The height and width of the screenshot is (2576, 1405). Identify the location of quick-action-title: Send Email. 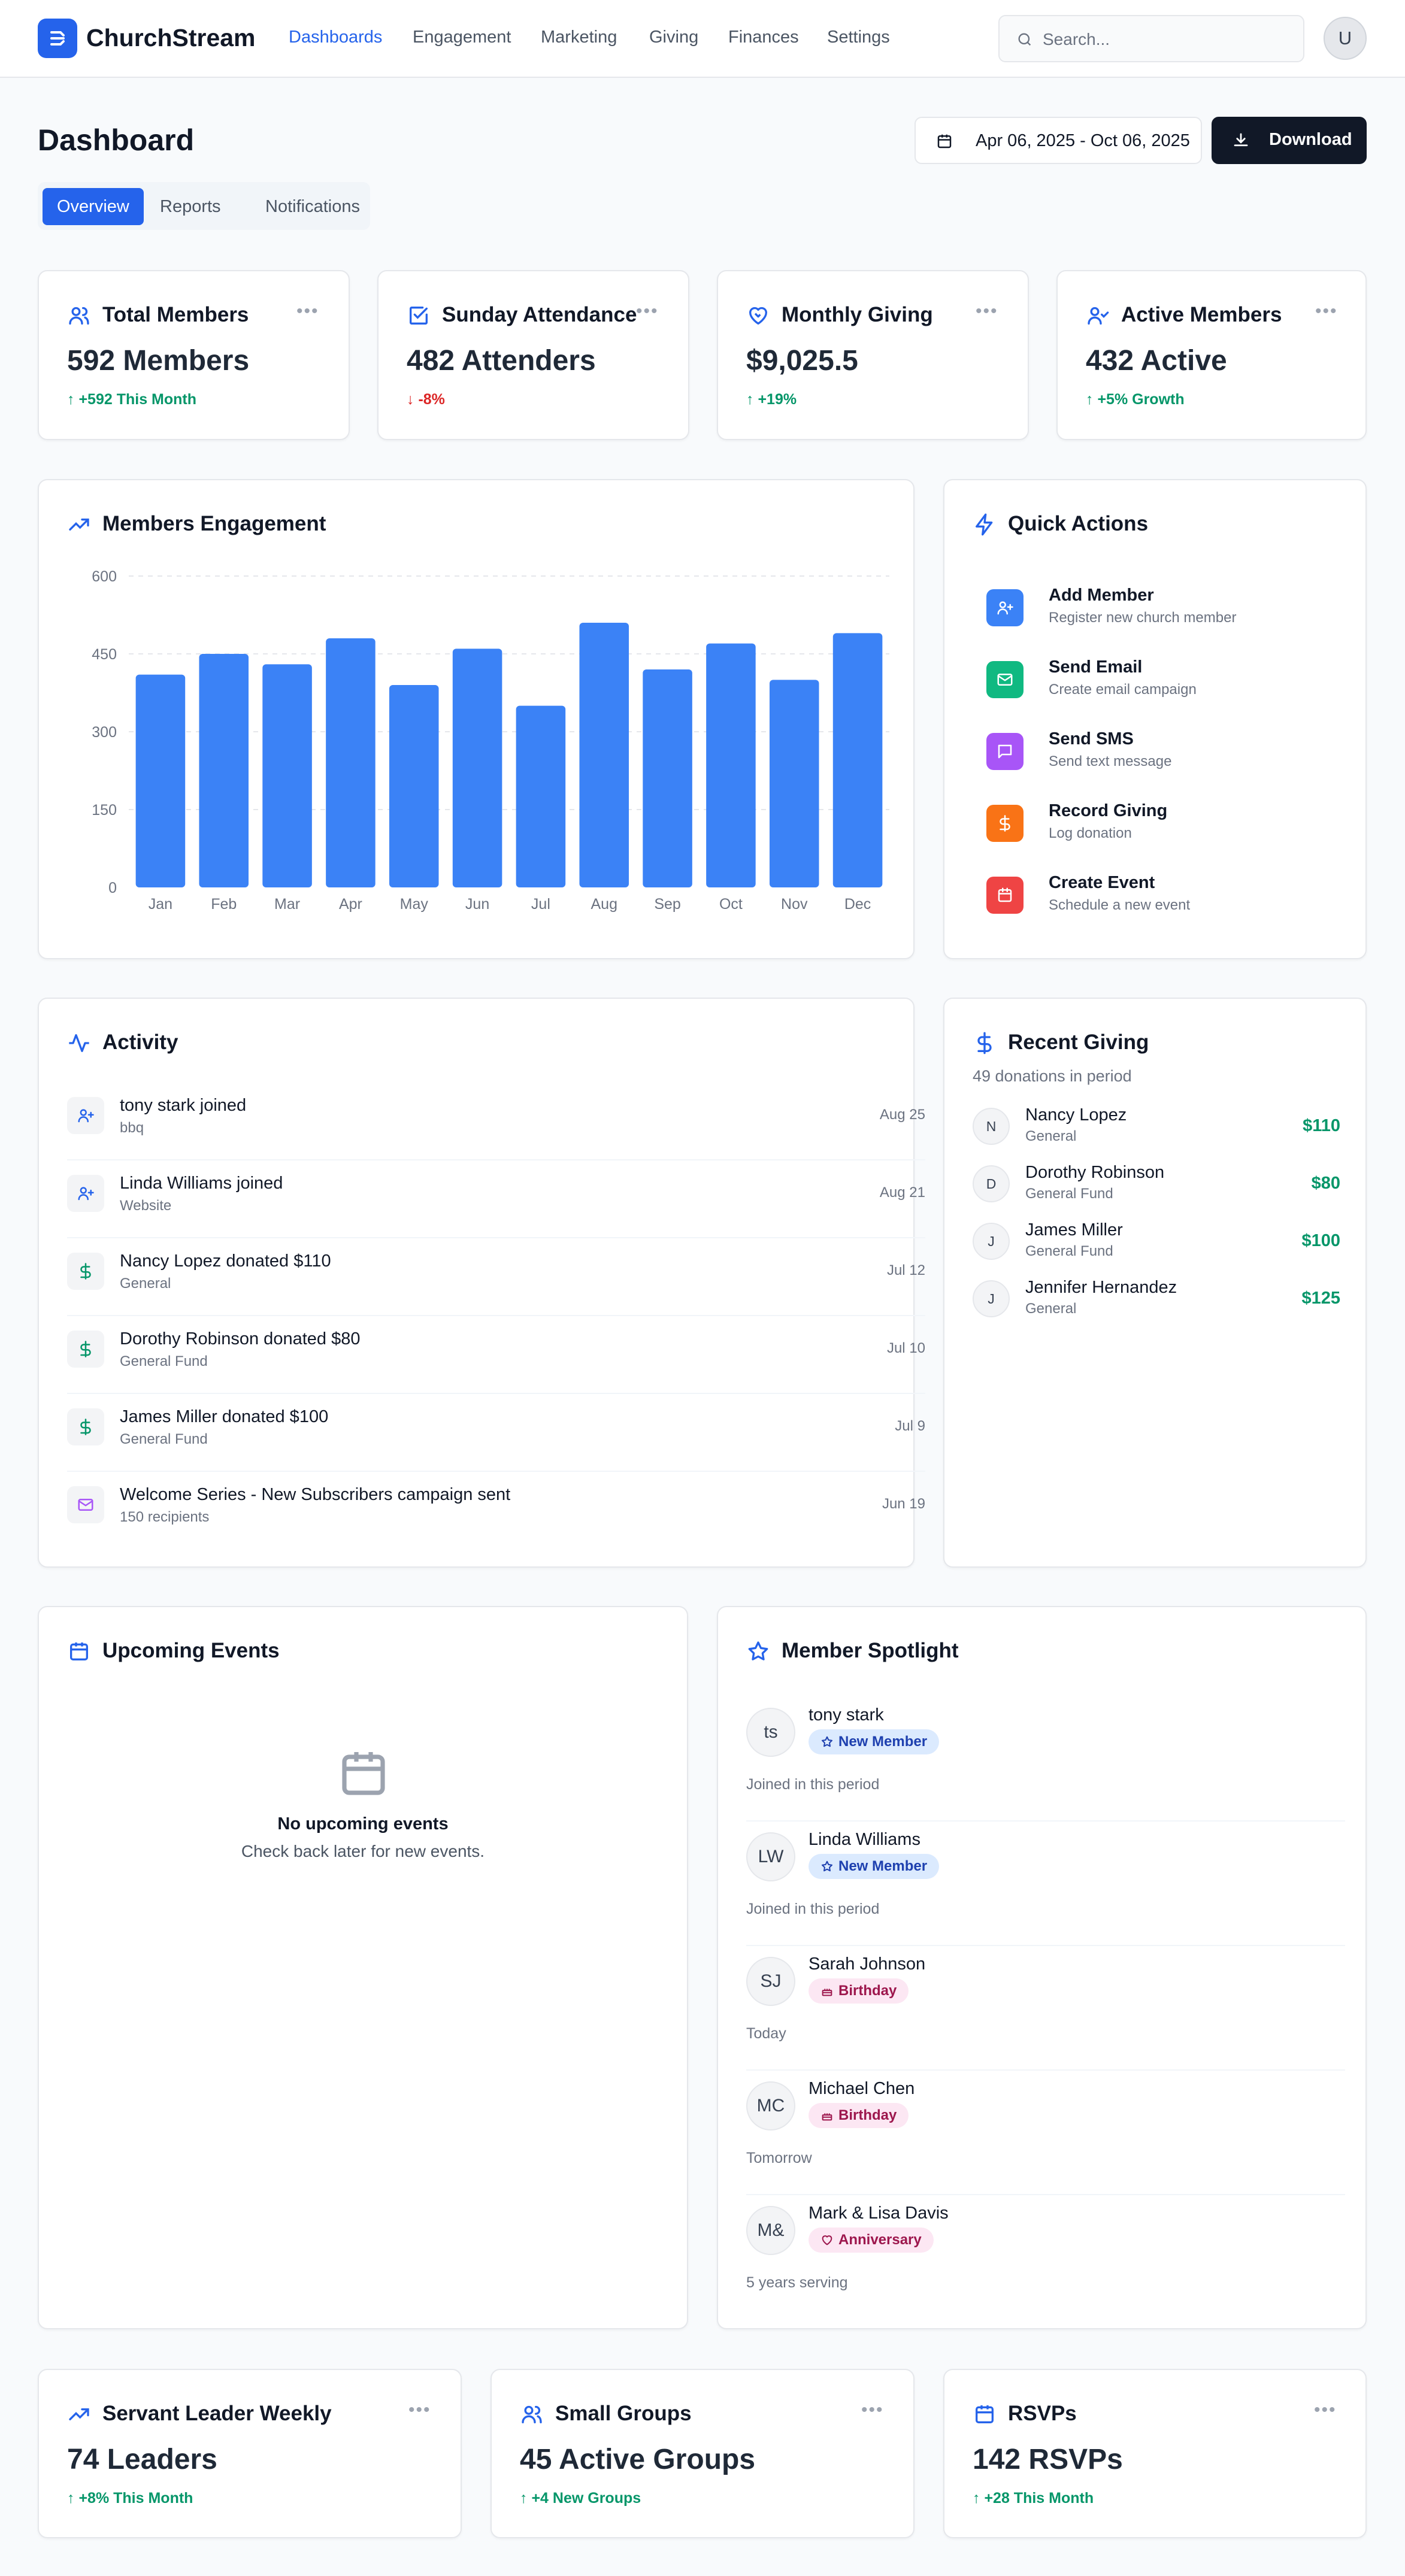
(1096, 667).